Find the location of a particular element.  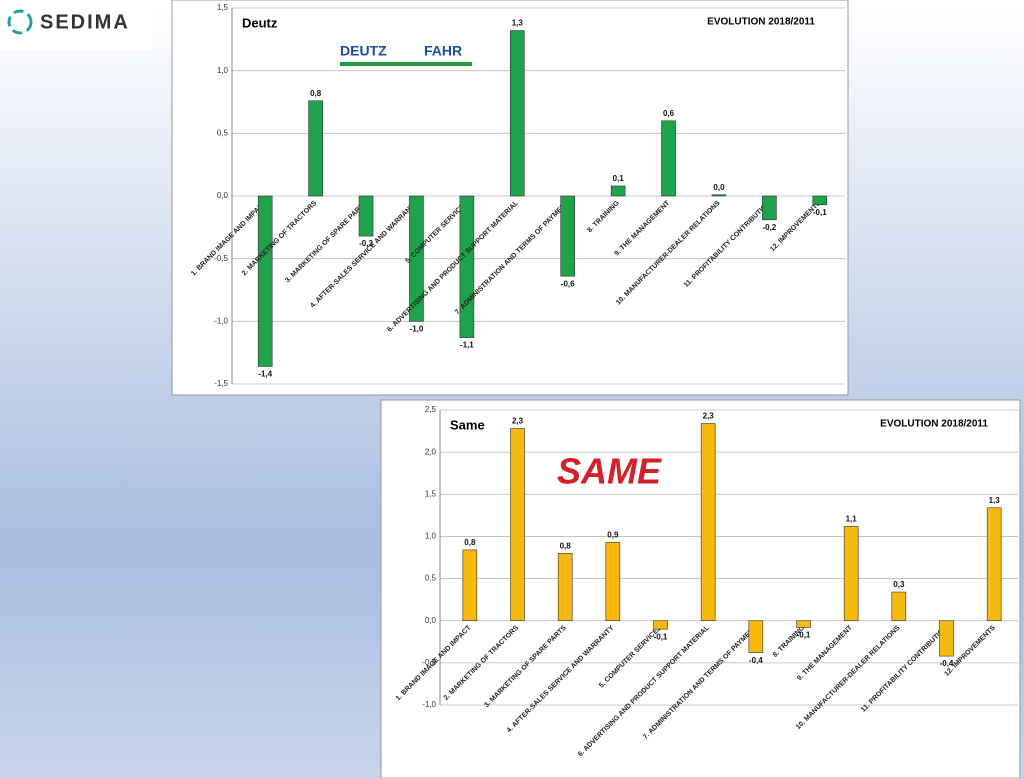

value-label: -0,3 is located at coordinates (366, 243).